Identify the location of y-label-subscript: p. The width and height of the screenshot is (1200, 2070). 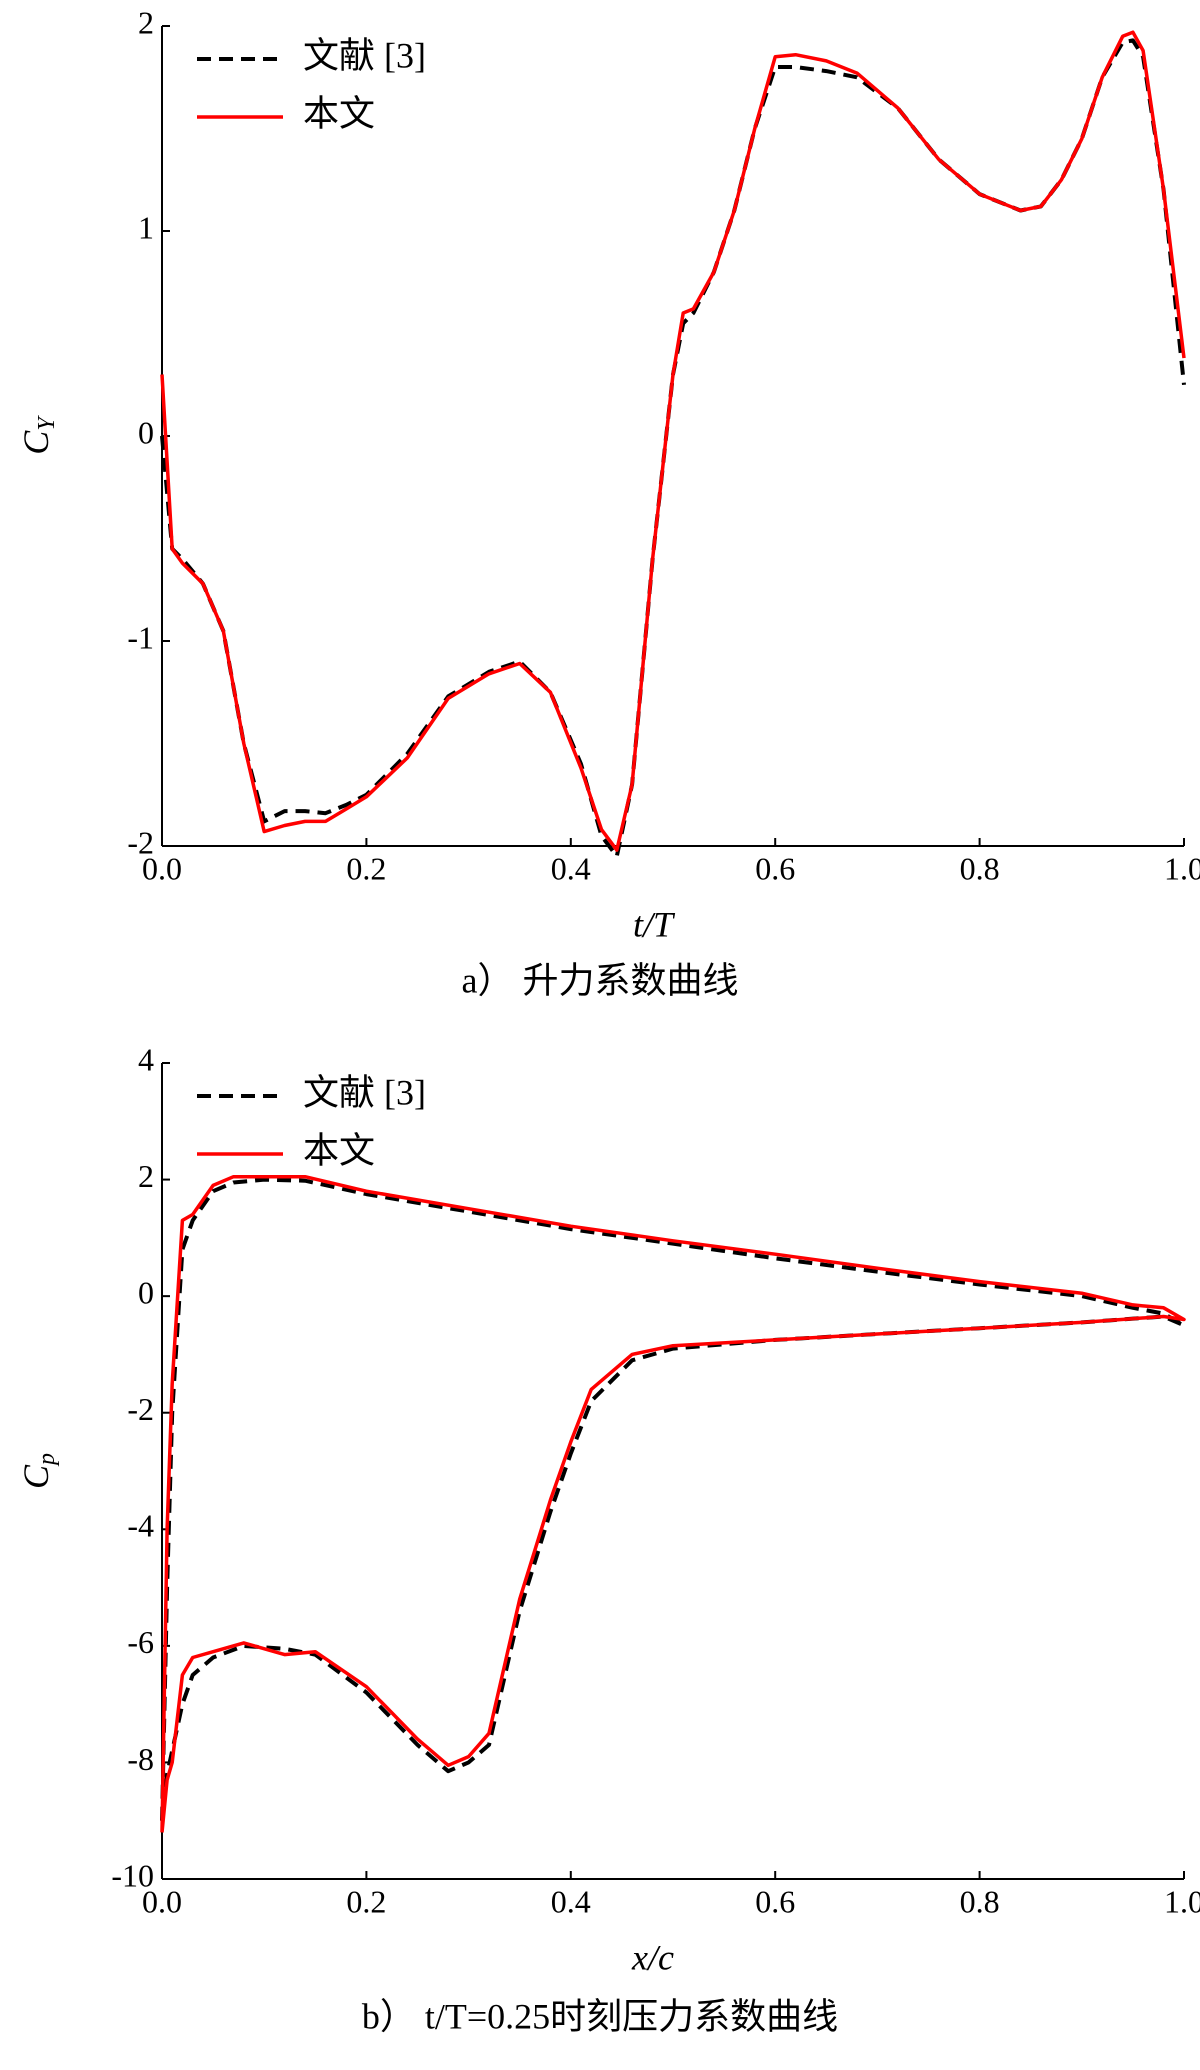
(47, 1460).